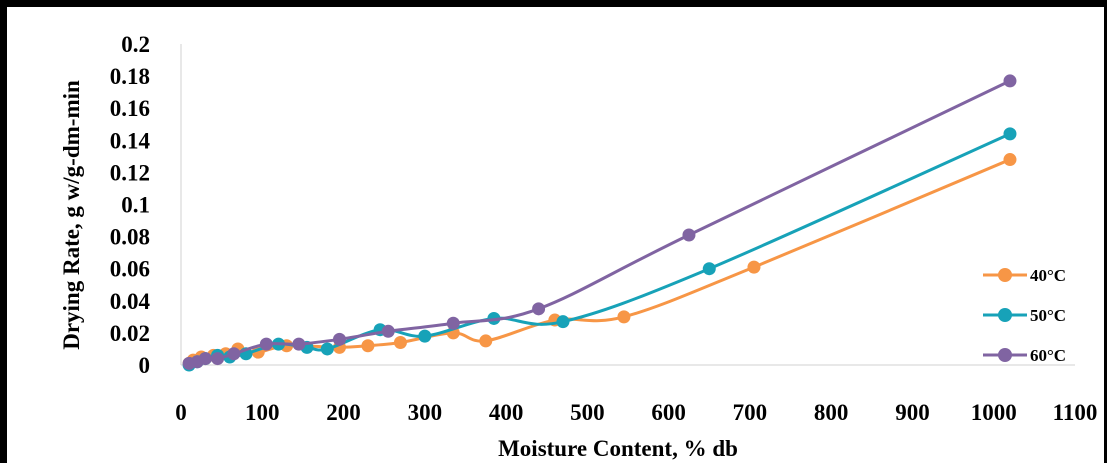 The image size is (1107, 463). Describe the element at coordinates (130, 140) in the screenshot. I see `y-tick-label: 0.14` at that location.